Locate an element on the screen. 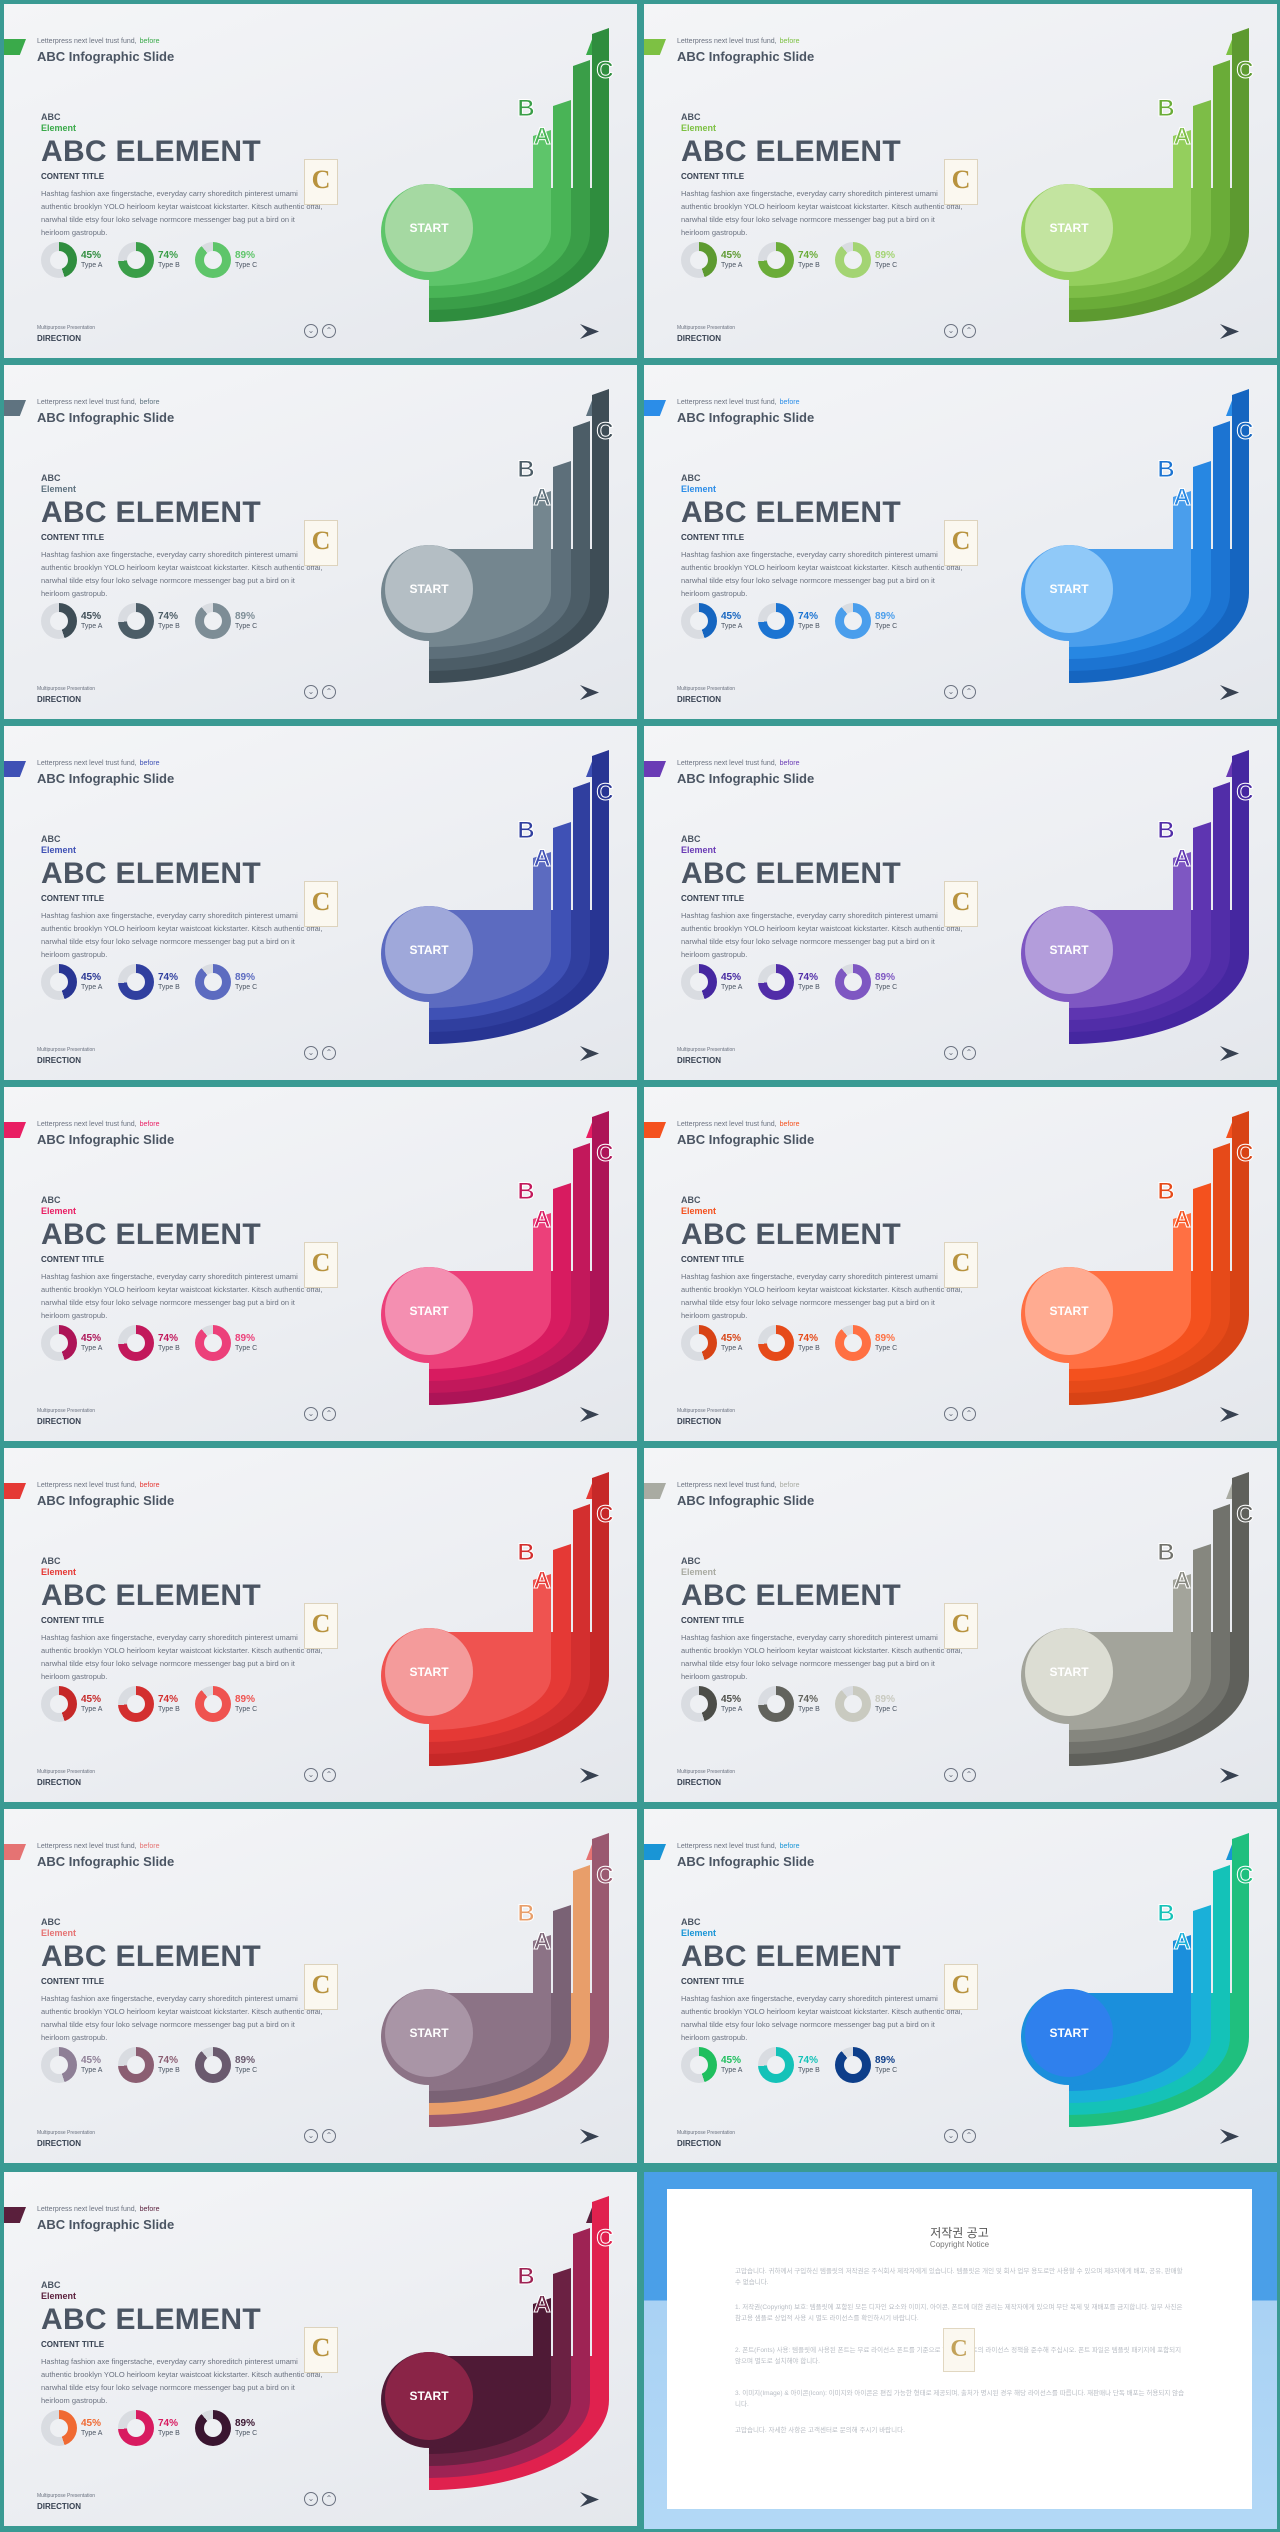 The height and width of the screenshot is (2532, 1280). footer-small-text: Multipurpose Presentation is located at coordinates (66, 689).